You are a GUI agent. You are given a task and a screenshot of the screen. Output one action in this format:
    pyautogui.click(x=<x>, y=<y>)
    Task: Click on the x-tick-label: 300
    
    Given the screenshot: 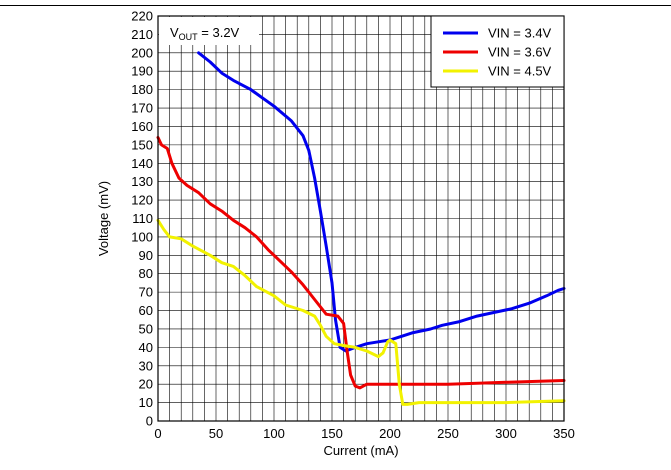 What is the action you would take?
    pyautogui.click(x=506, y=433)
    